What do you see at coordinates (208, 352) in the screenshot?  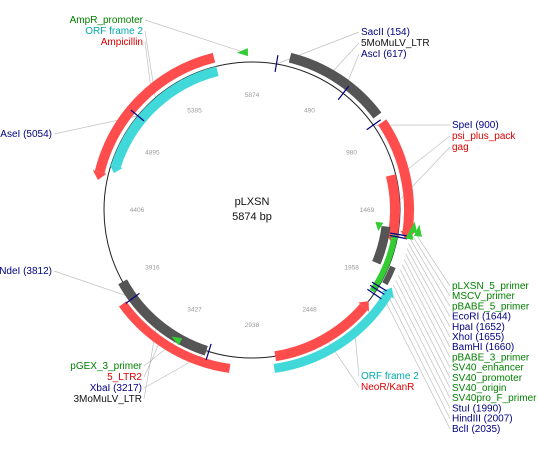 I see `xbai-site-mark` at bounding box center [208, 352].